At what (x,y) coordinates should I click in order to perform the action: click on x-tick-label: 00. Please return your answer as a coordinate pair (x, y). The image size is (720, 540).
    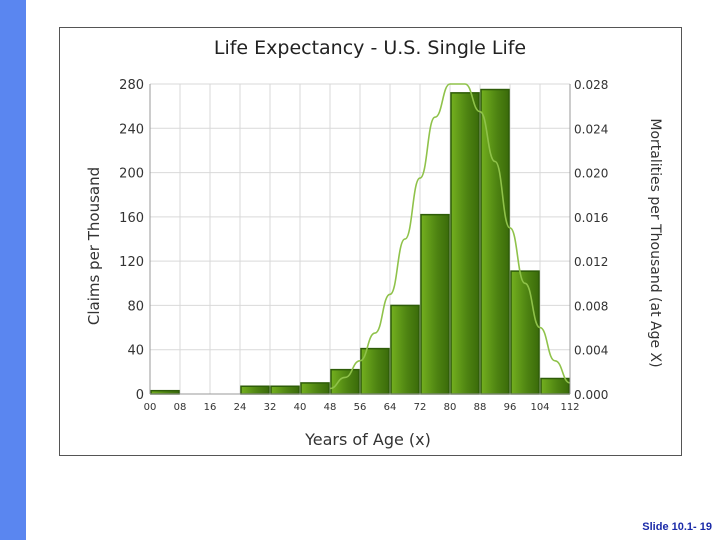
    Looking at the image, I should click on (150, 407).